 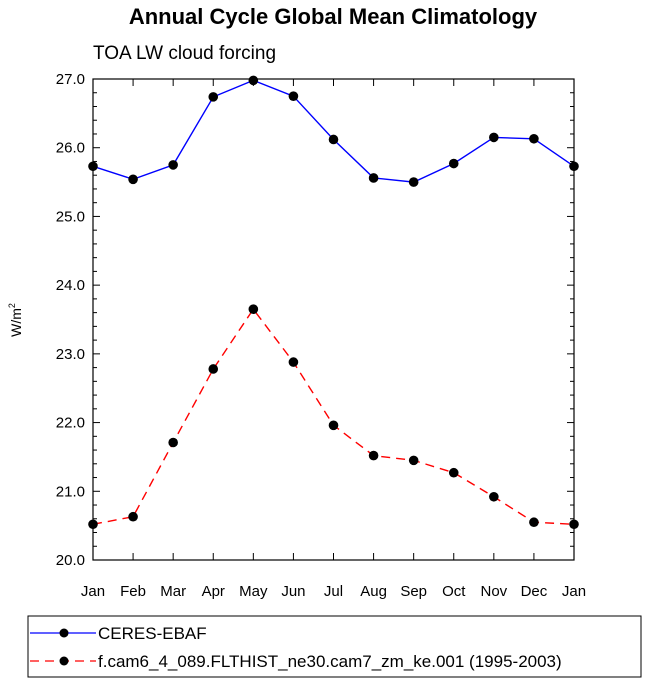 I want to click on y-tick-label: 22.0, so click(x=70, y=423).